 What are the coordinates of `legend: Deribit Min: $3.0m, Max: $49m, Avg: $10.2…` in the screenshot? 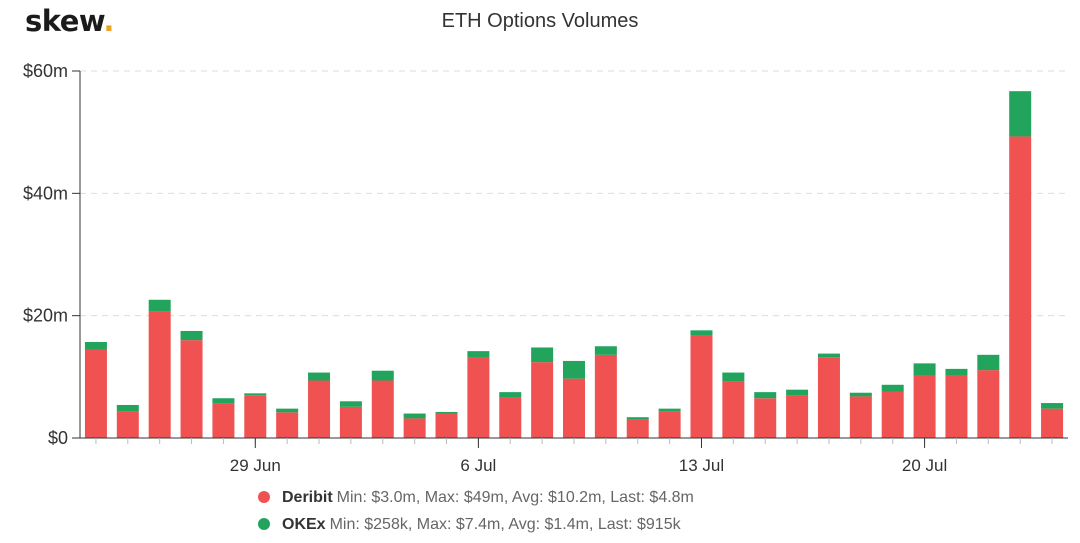 It's located at (476, 513).